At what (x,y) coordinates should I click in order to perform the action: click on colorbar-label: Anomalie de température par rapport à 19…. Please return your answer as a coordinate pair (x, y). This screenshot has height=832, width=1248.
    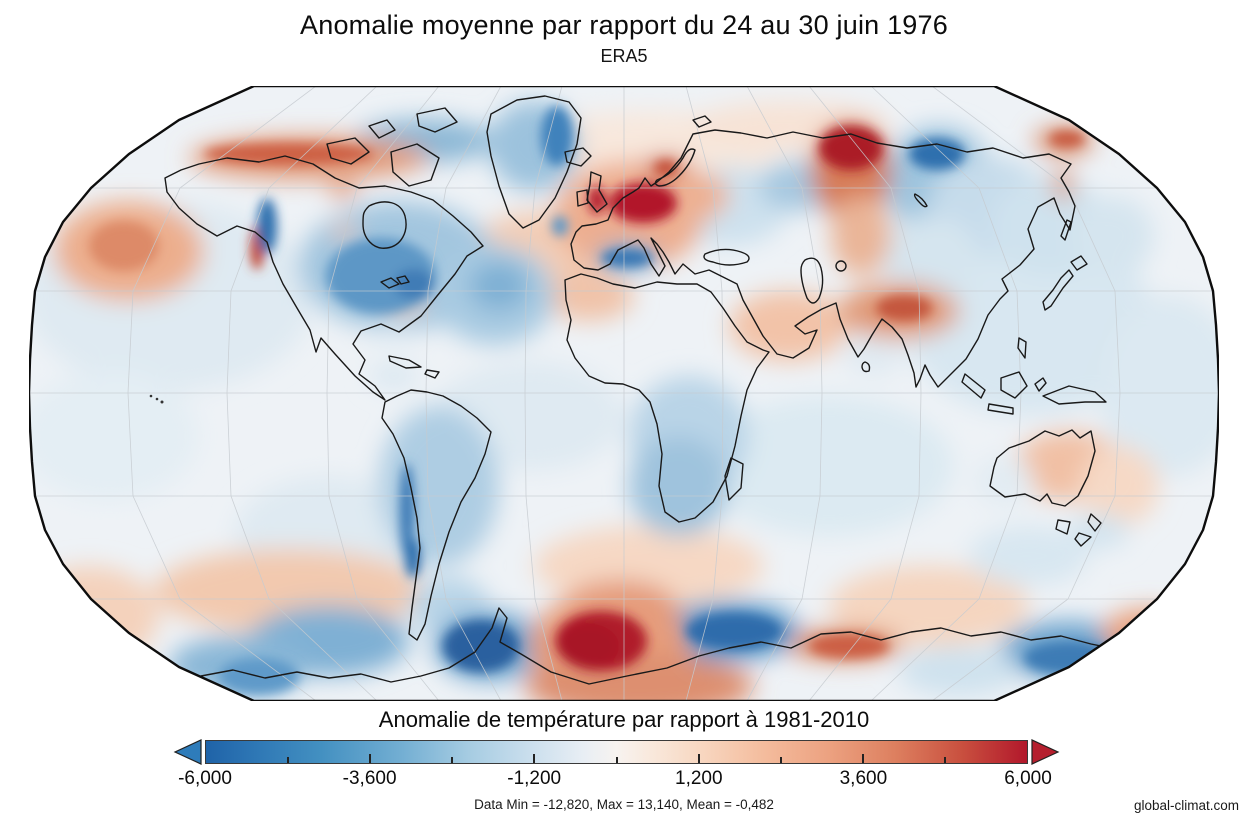
    Looking at the image, I should click on (624, 719).